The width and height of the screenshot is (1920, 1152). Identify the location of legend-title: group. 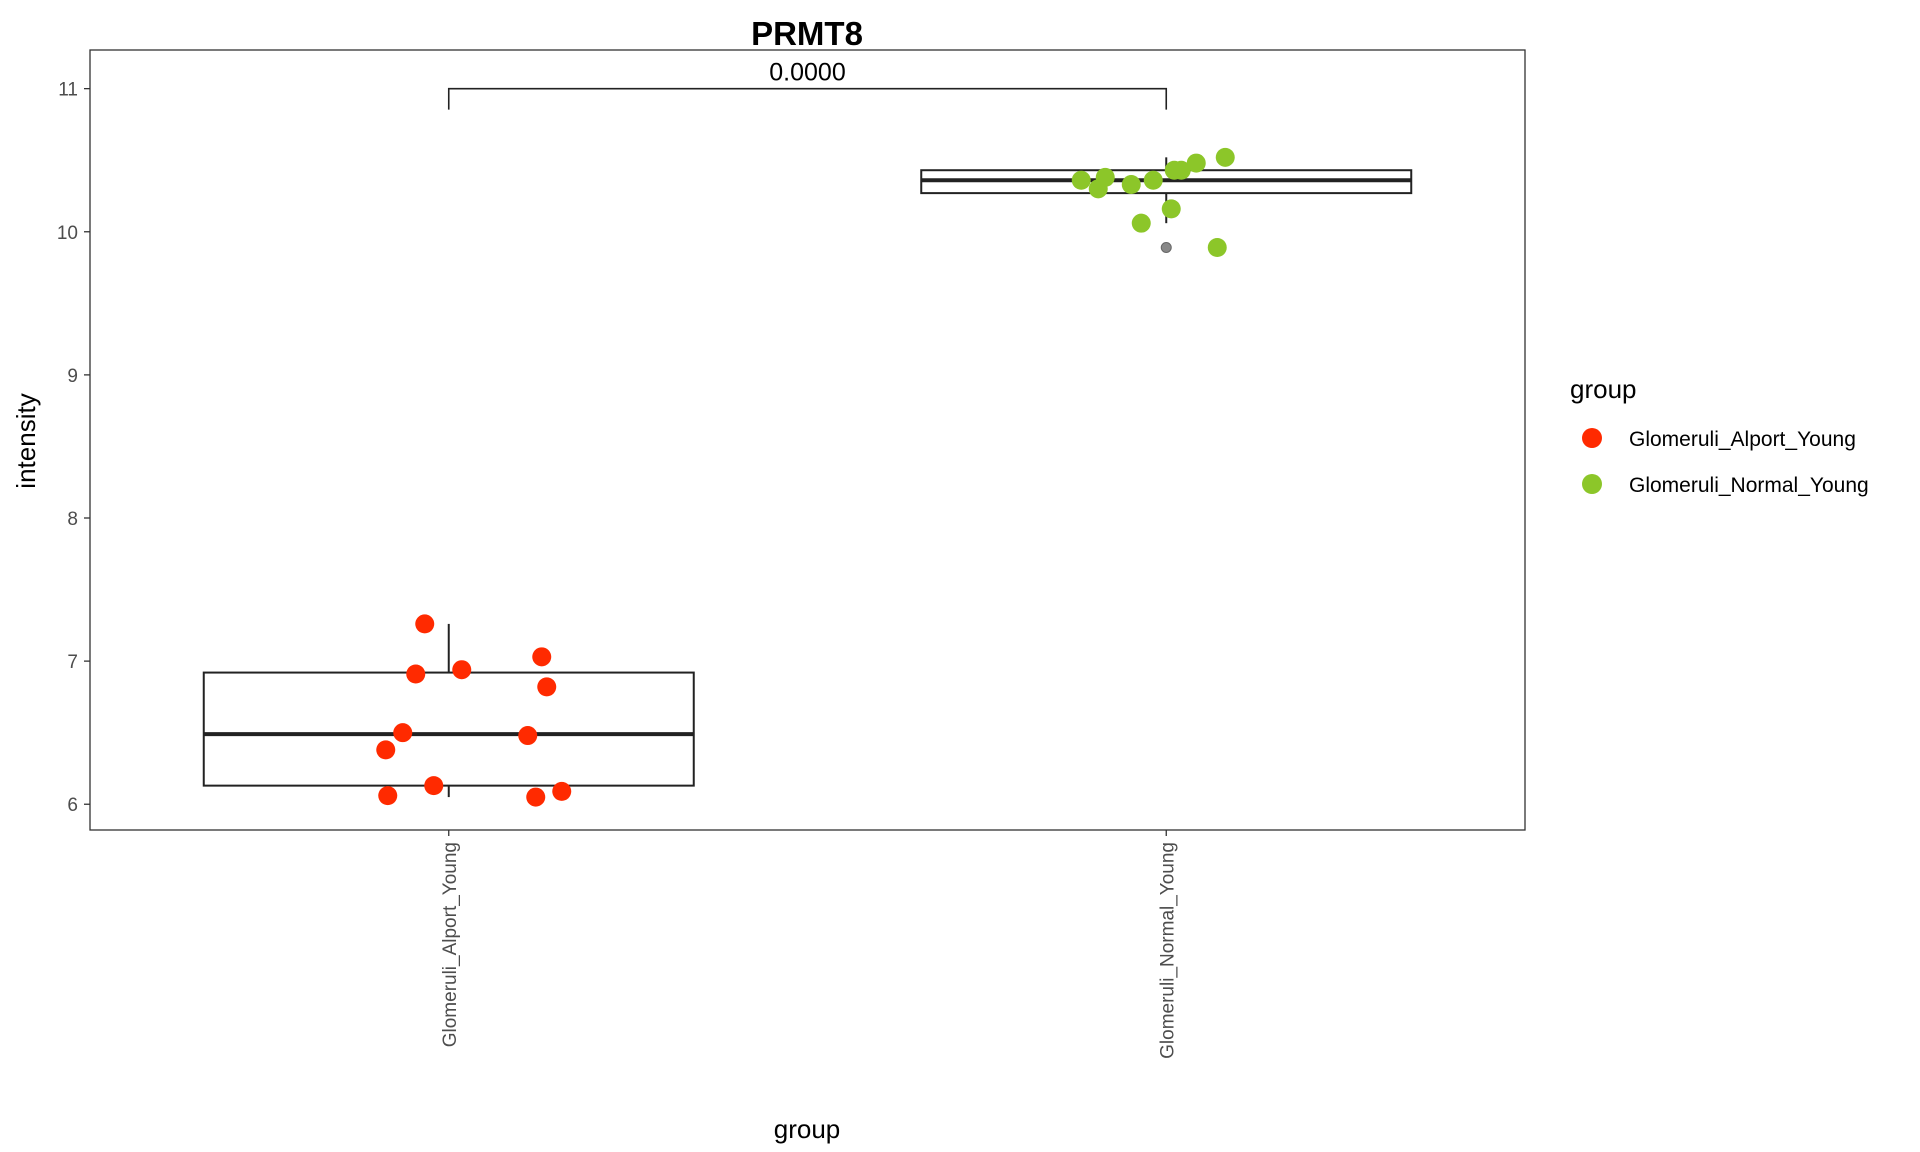
(1603, 389).